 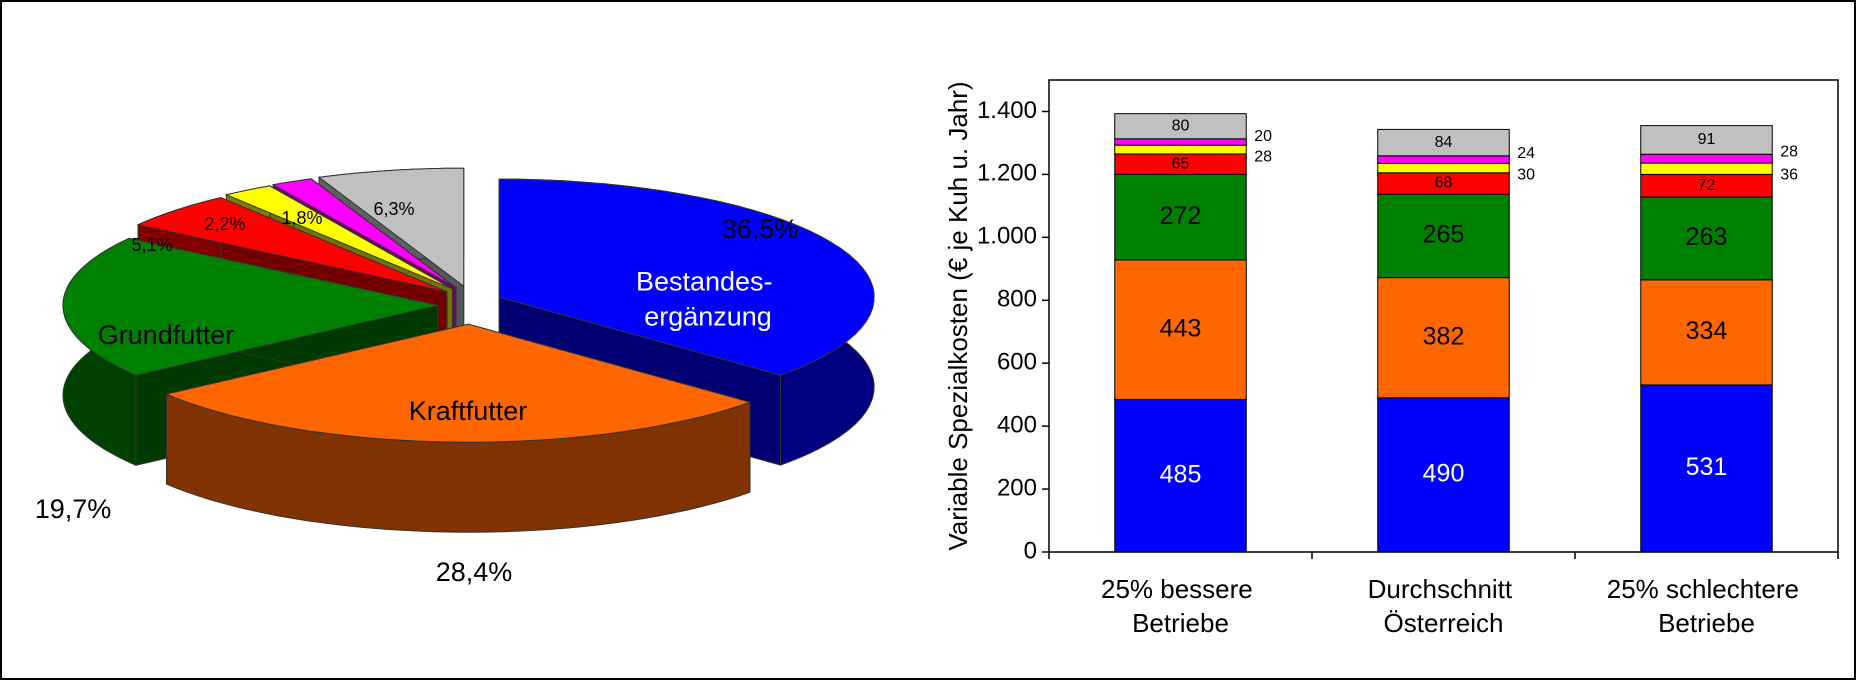 What do you see at coordinates (166, 335) in the screenshot?
I see `slice-name-label: Grundfutter` at bounding box center [166, 335].